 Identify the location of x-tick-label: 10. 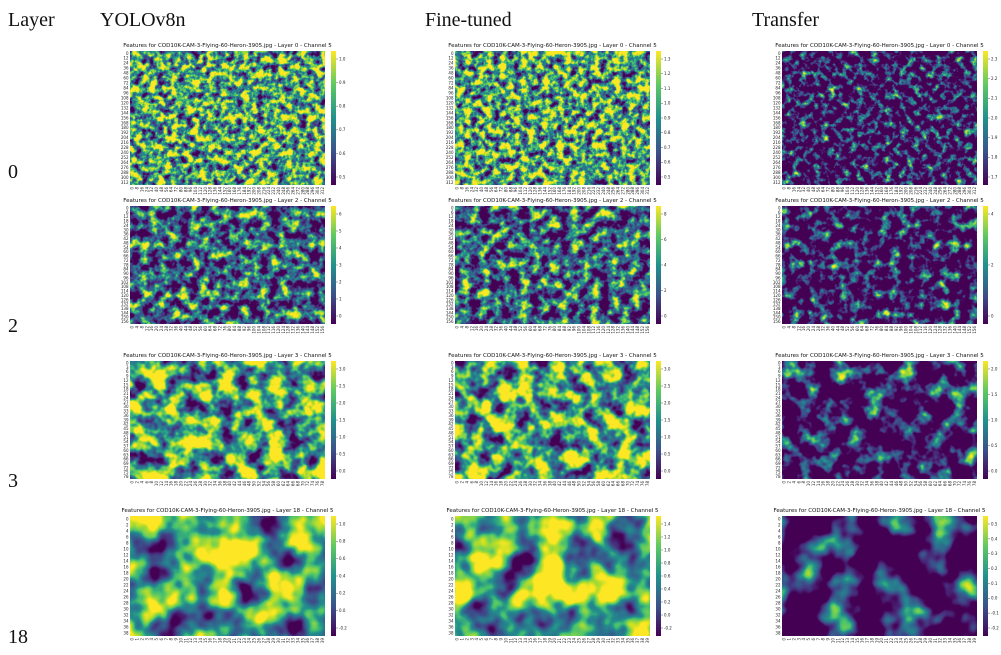
(832, 641).